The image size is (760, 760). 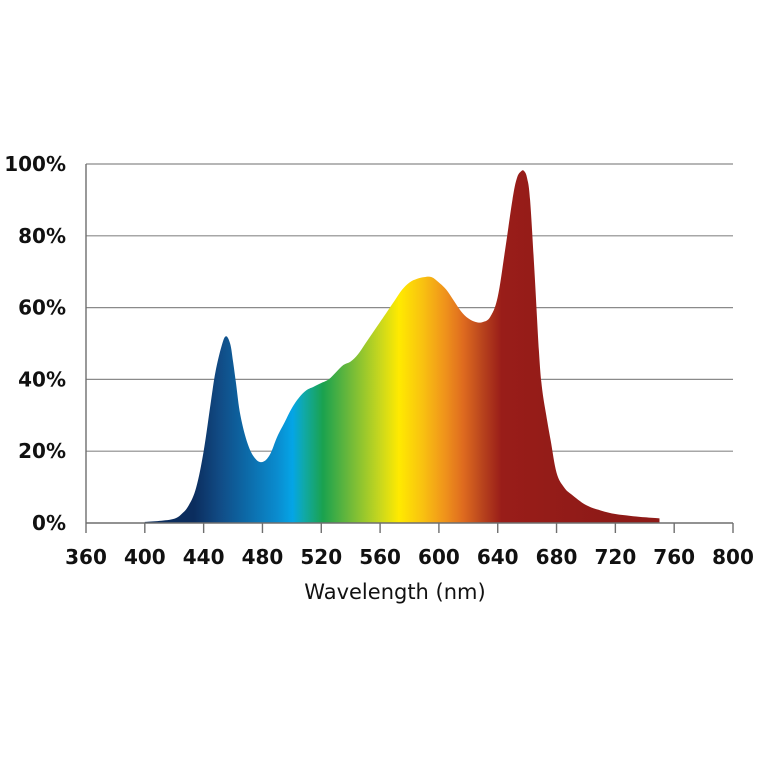 What do you see at coordinates (674, 557) in the screenshot?
I see `x-tick-label-760: 760` at bounding box center [674, 557].